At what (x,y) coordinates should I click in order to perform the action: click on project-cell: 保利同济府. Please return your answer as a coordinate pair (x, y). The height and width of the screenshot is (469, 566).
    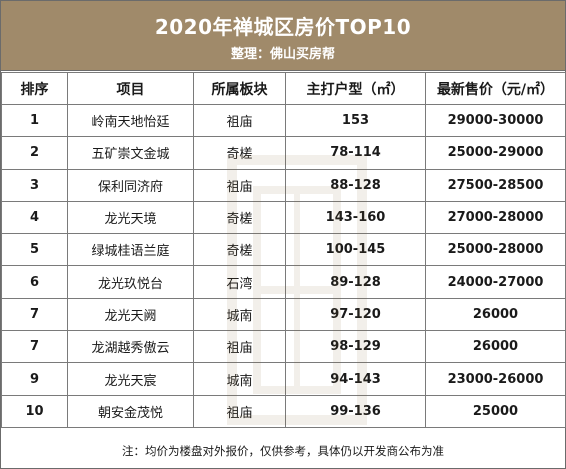
    Looking at the image, I should click on (130, 185).